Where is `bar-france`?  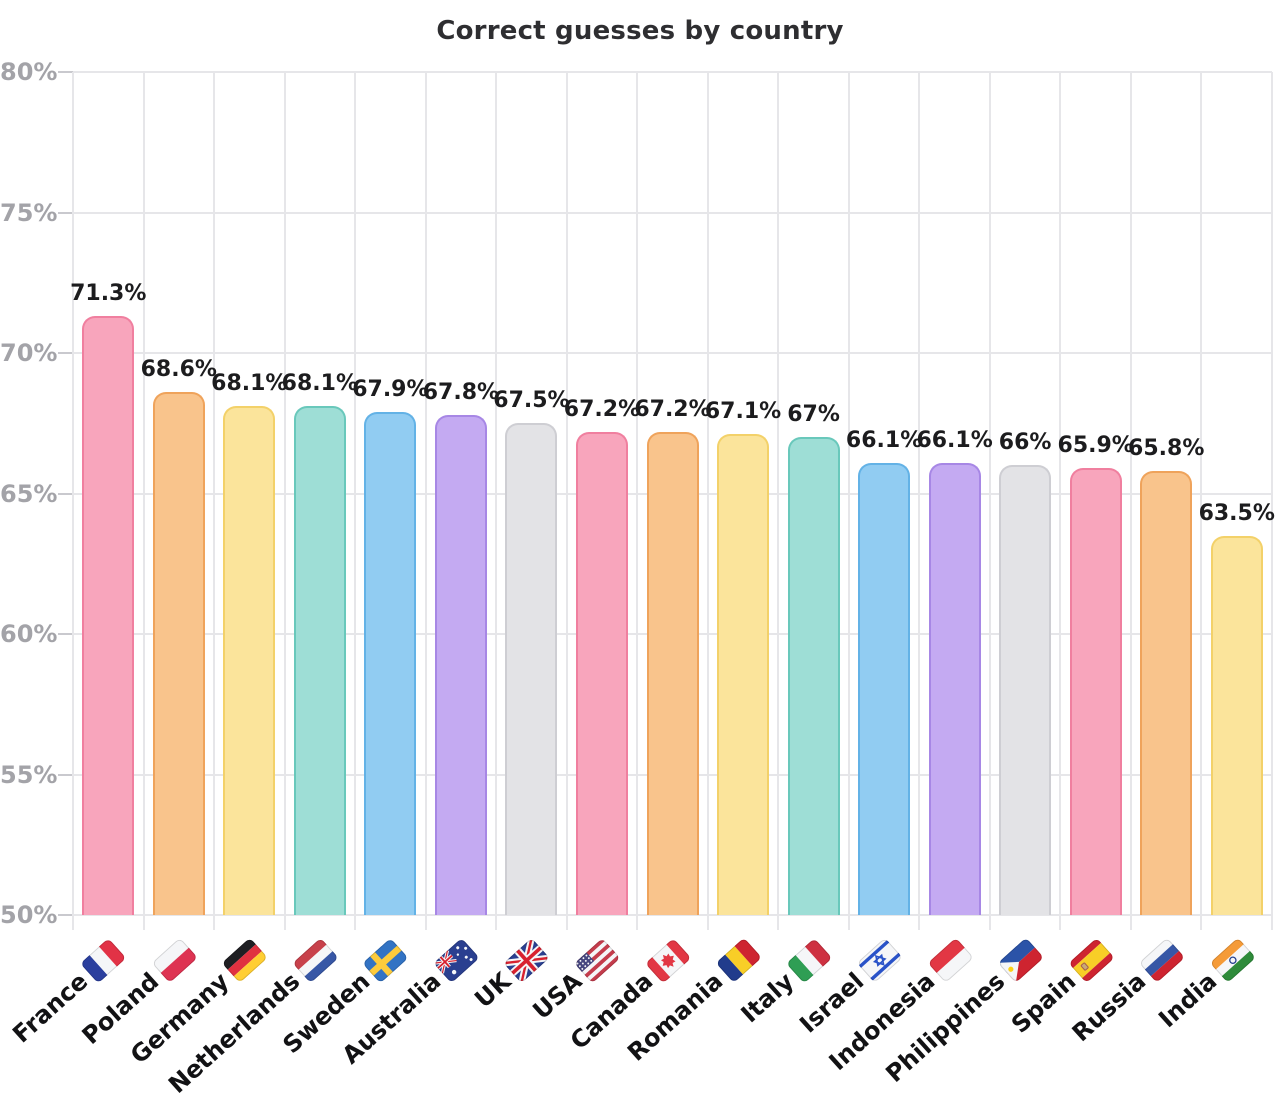 bar-france is located at coordinates (108, 615).